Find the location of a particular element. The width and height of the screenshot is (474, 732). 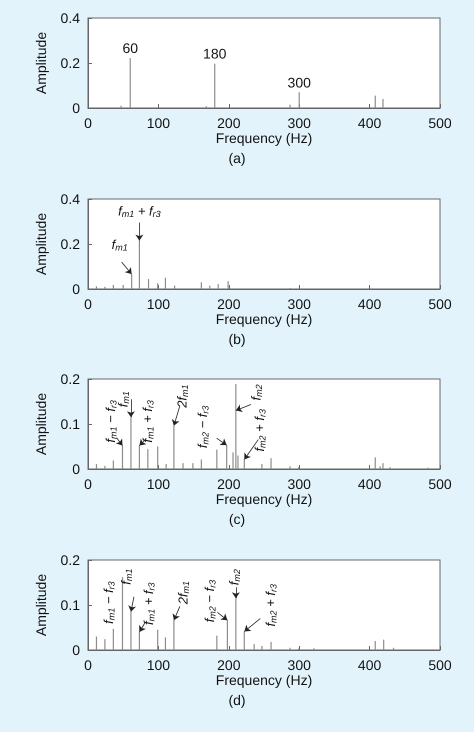

text: (a) is located at coordinates (237, 158).